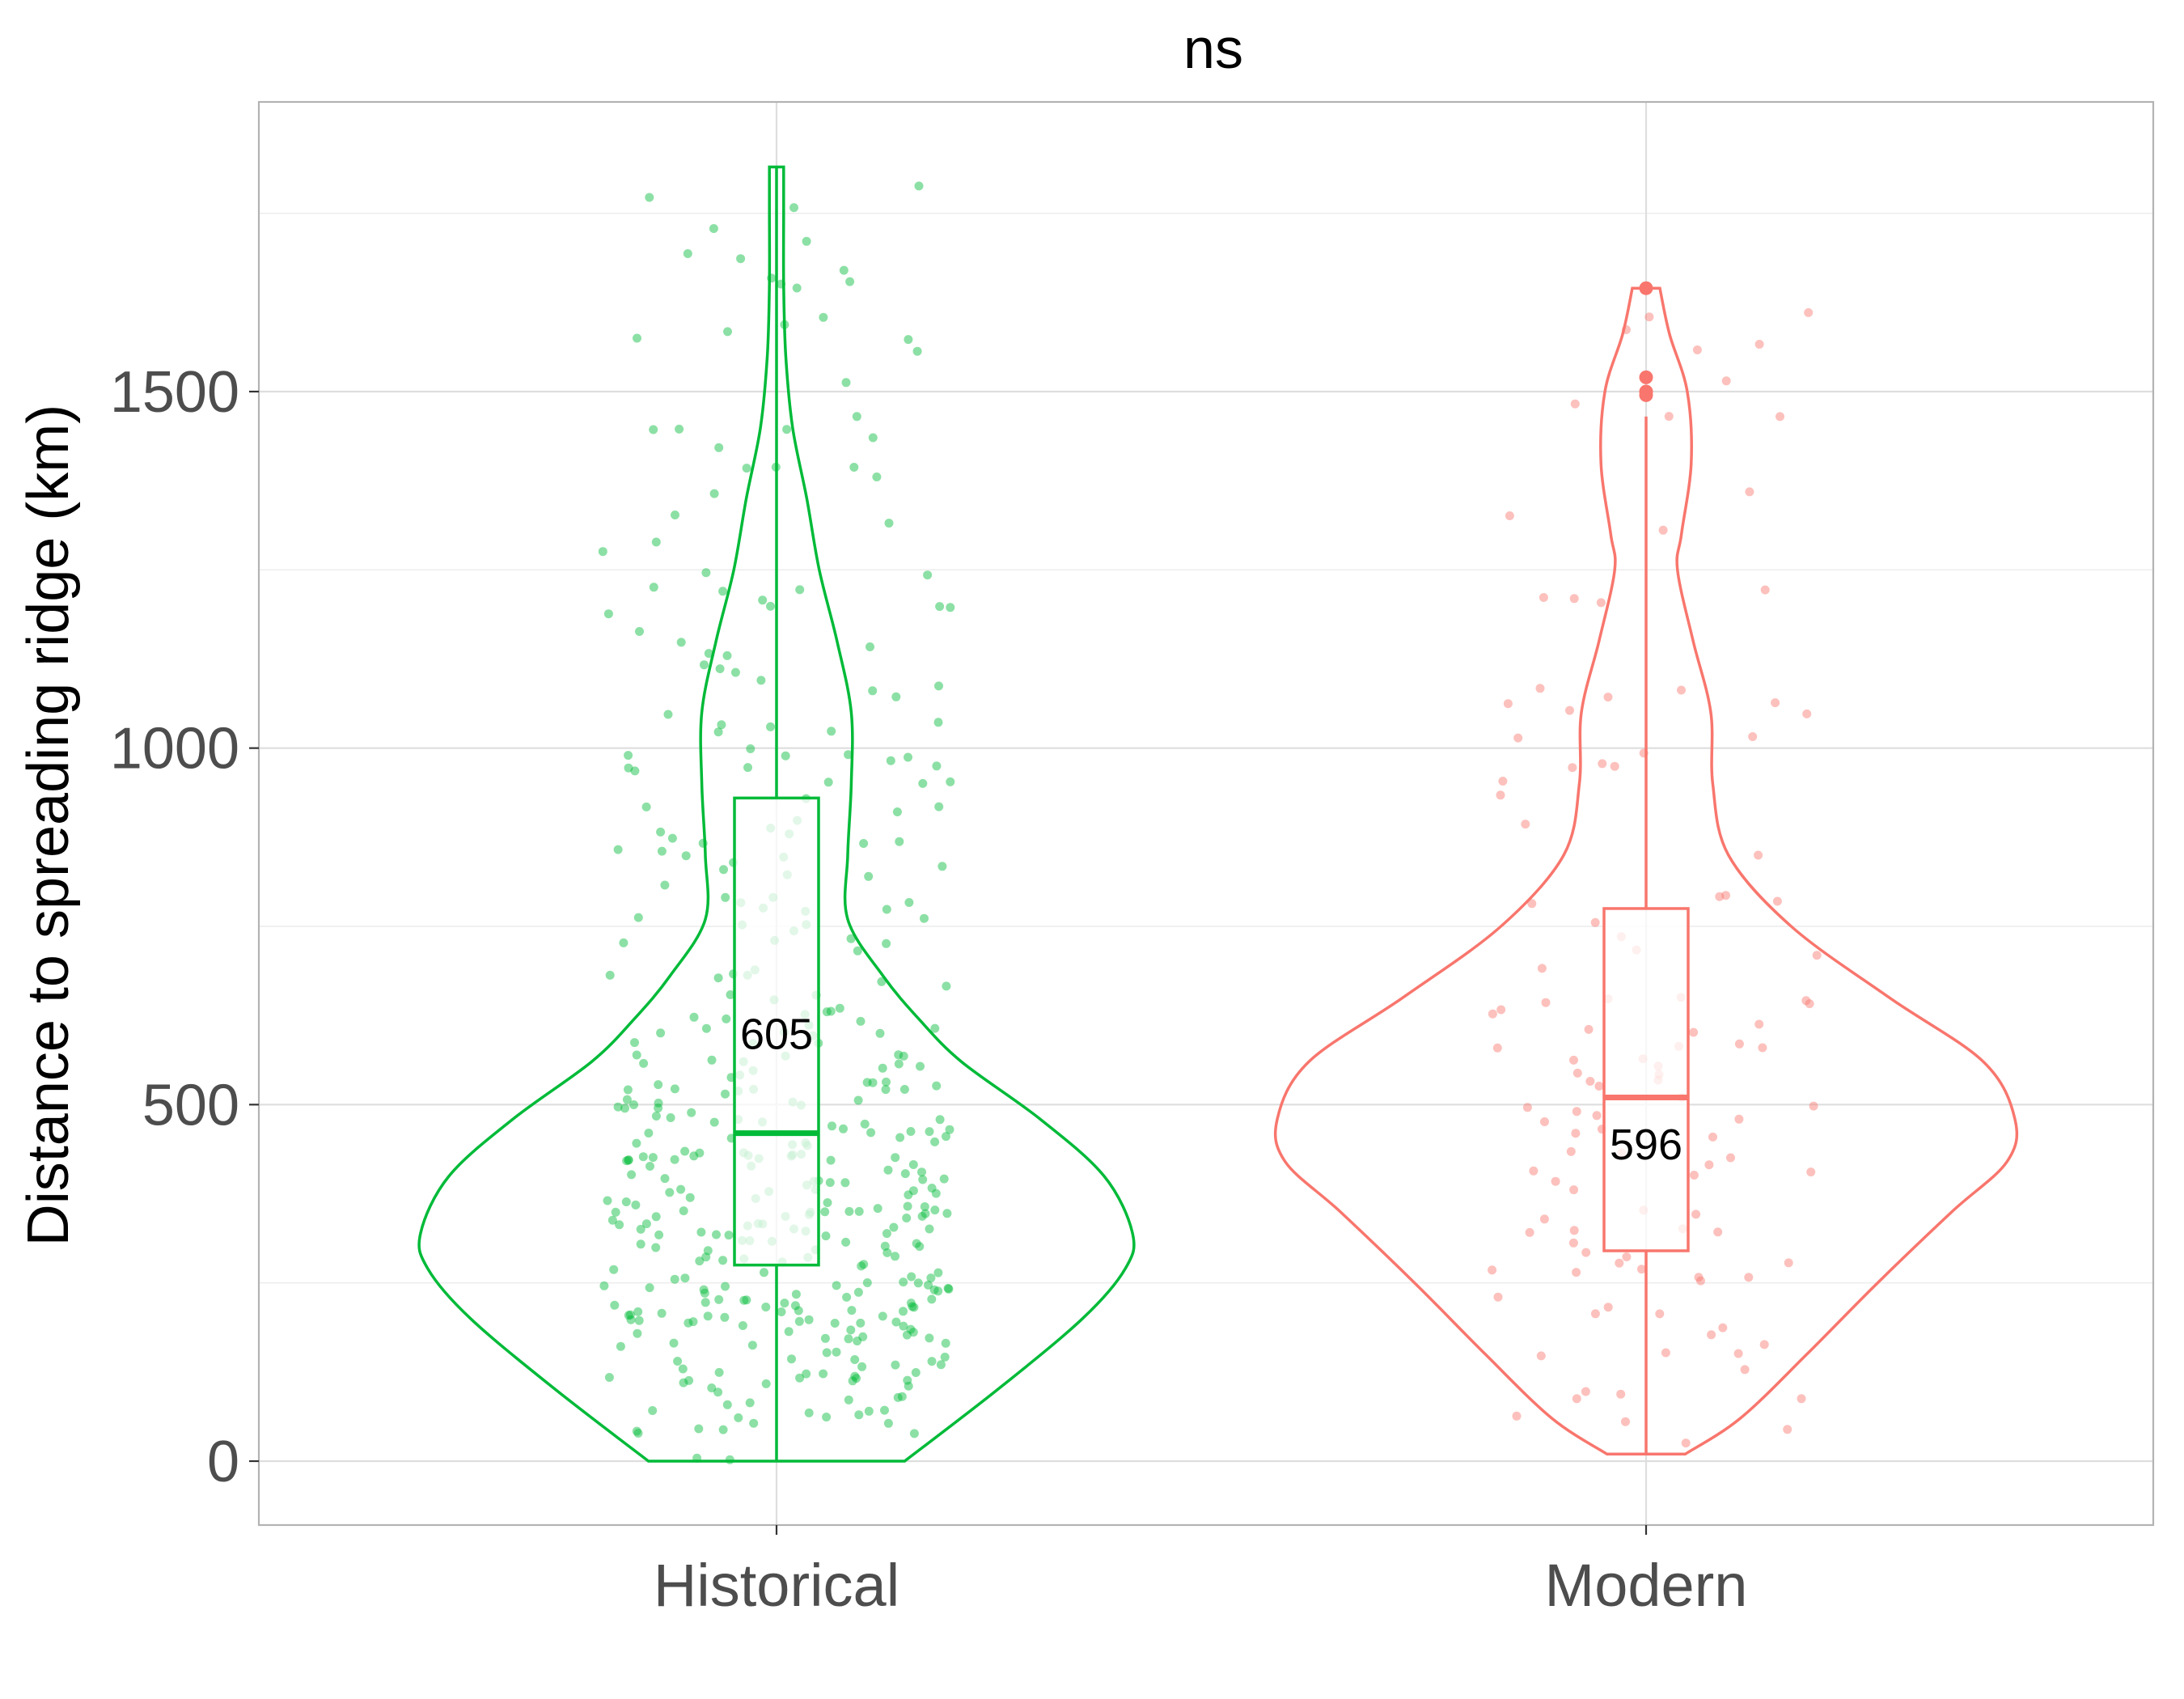 Image resolution: width=2184 pixels, height=1699 pixels. I want to click on plot-title: ns, so click(1213, 48).